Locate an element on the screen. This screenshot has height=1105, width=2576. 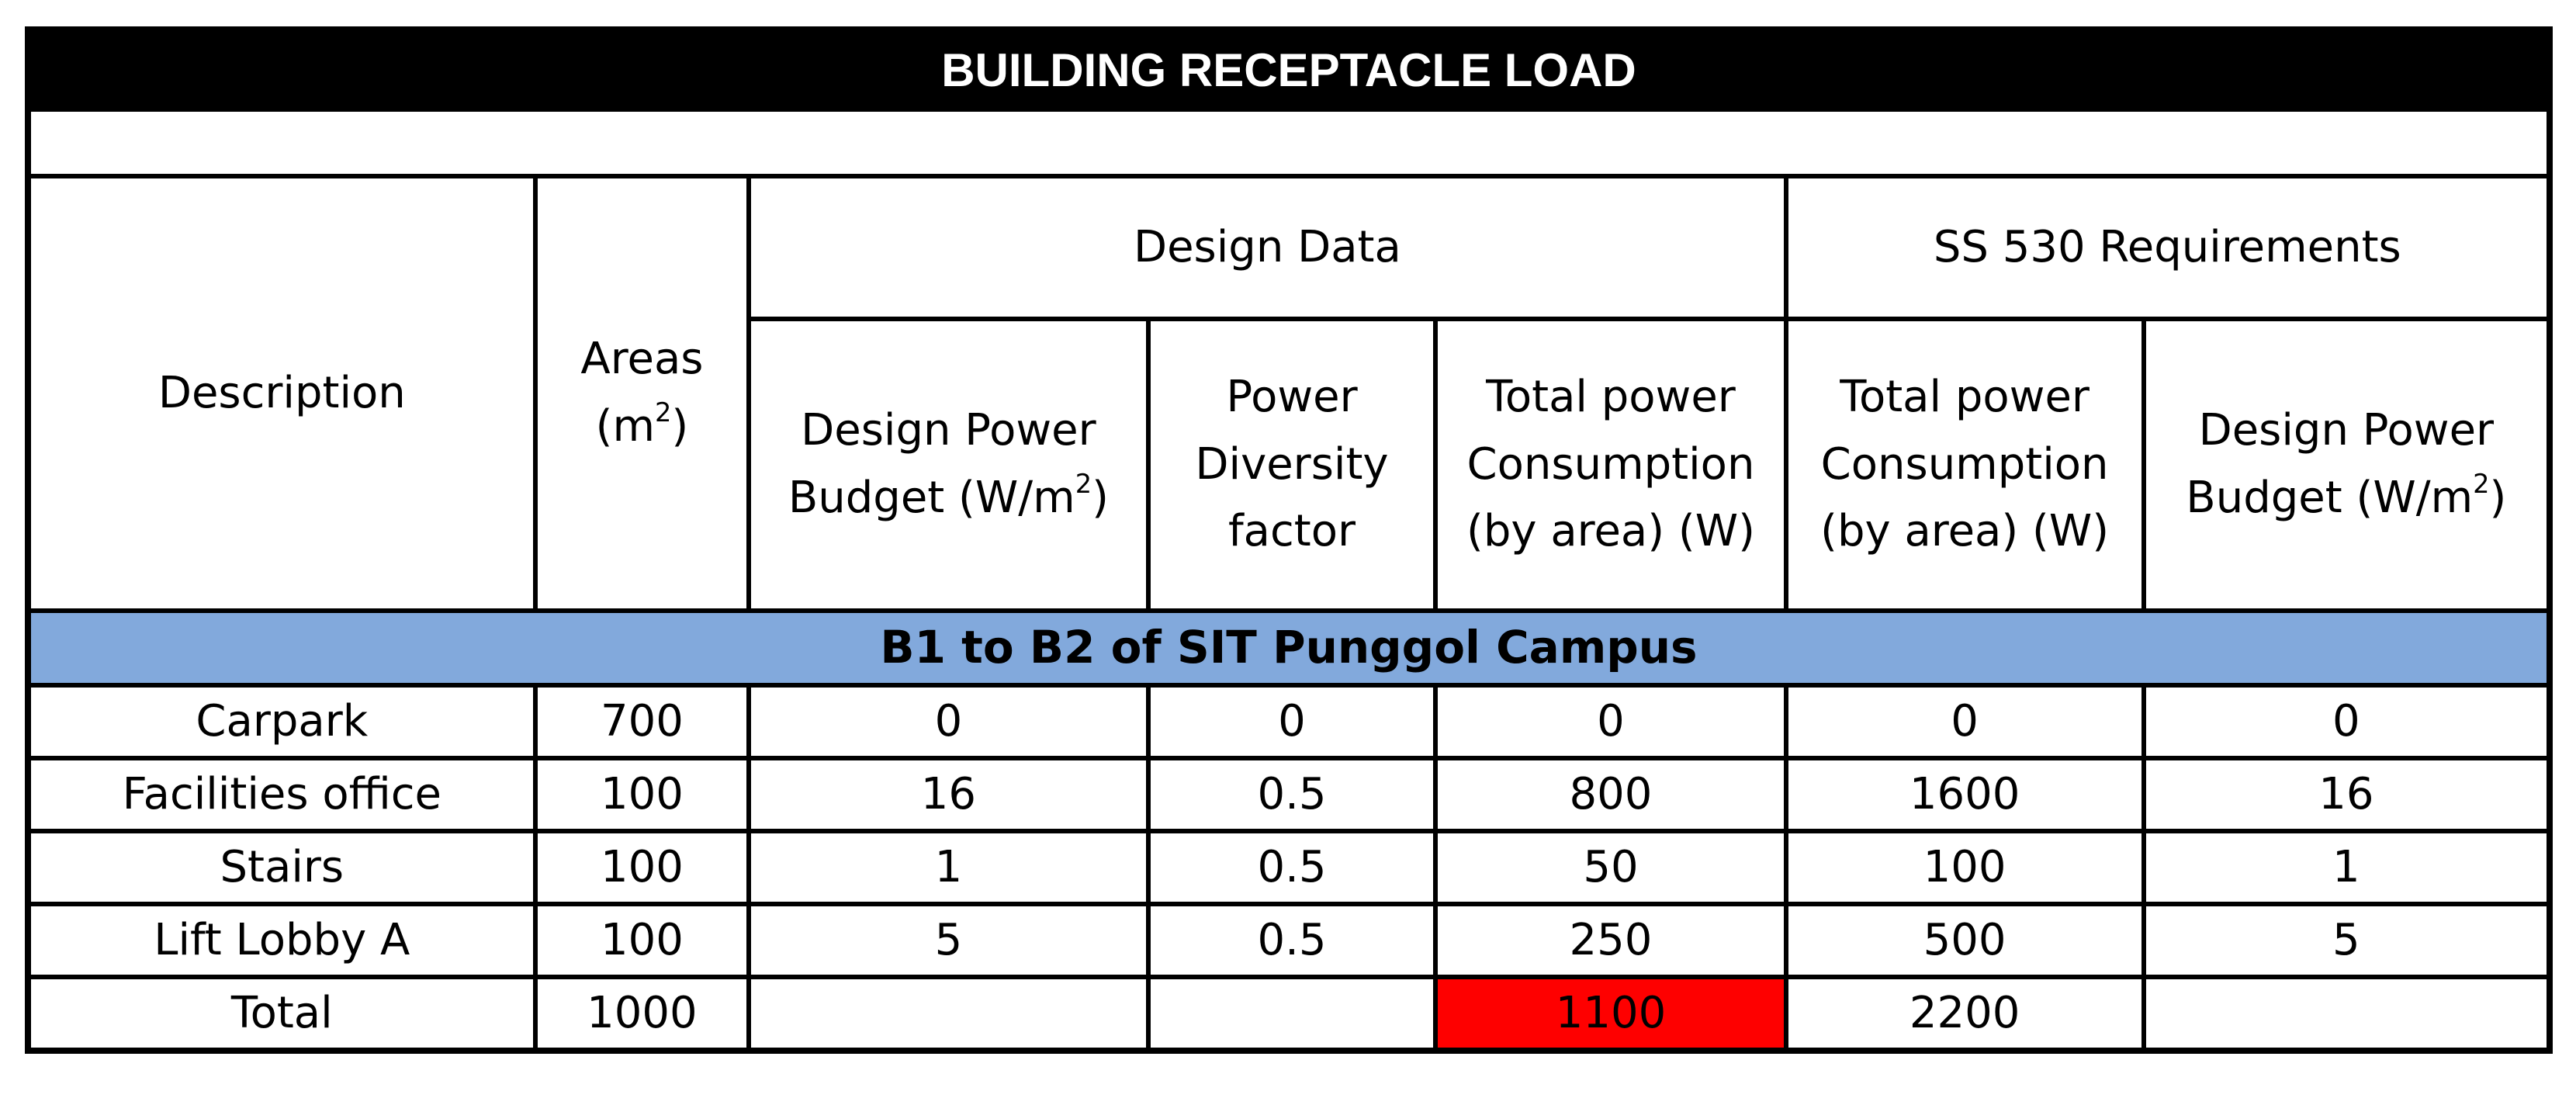
total-design-highlighted: 1100 is located at coordinates (1610, 1013).